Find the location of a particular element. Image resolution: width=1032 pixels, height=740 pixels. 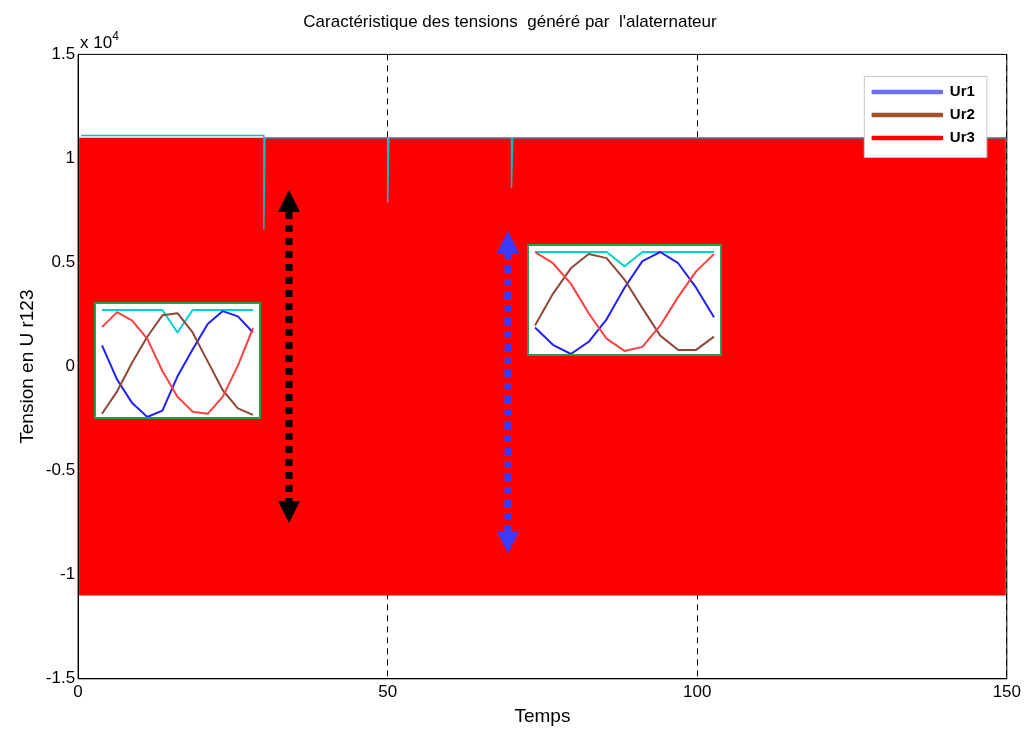

y-tick-label: 1 is located at coordinates (70, 158).